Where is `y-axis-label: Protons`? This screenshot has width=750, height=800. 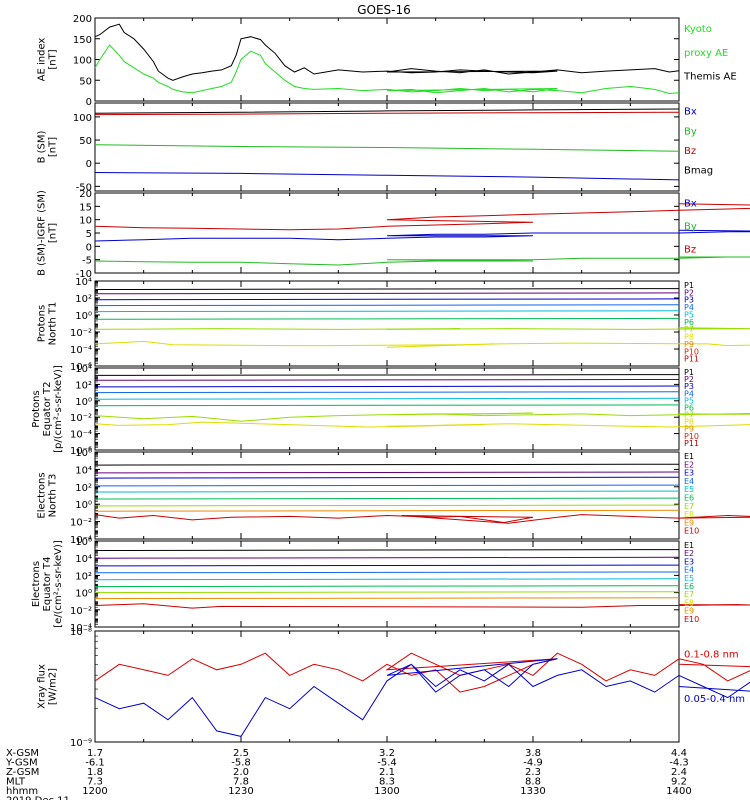
y-axis-label: Protons is located at coordinates (42, 323).